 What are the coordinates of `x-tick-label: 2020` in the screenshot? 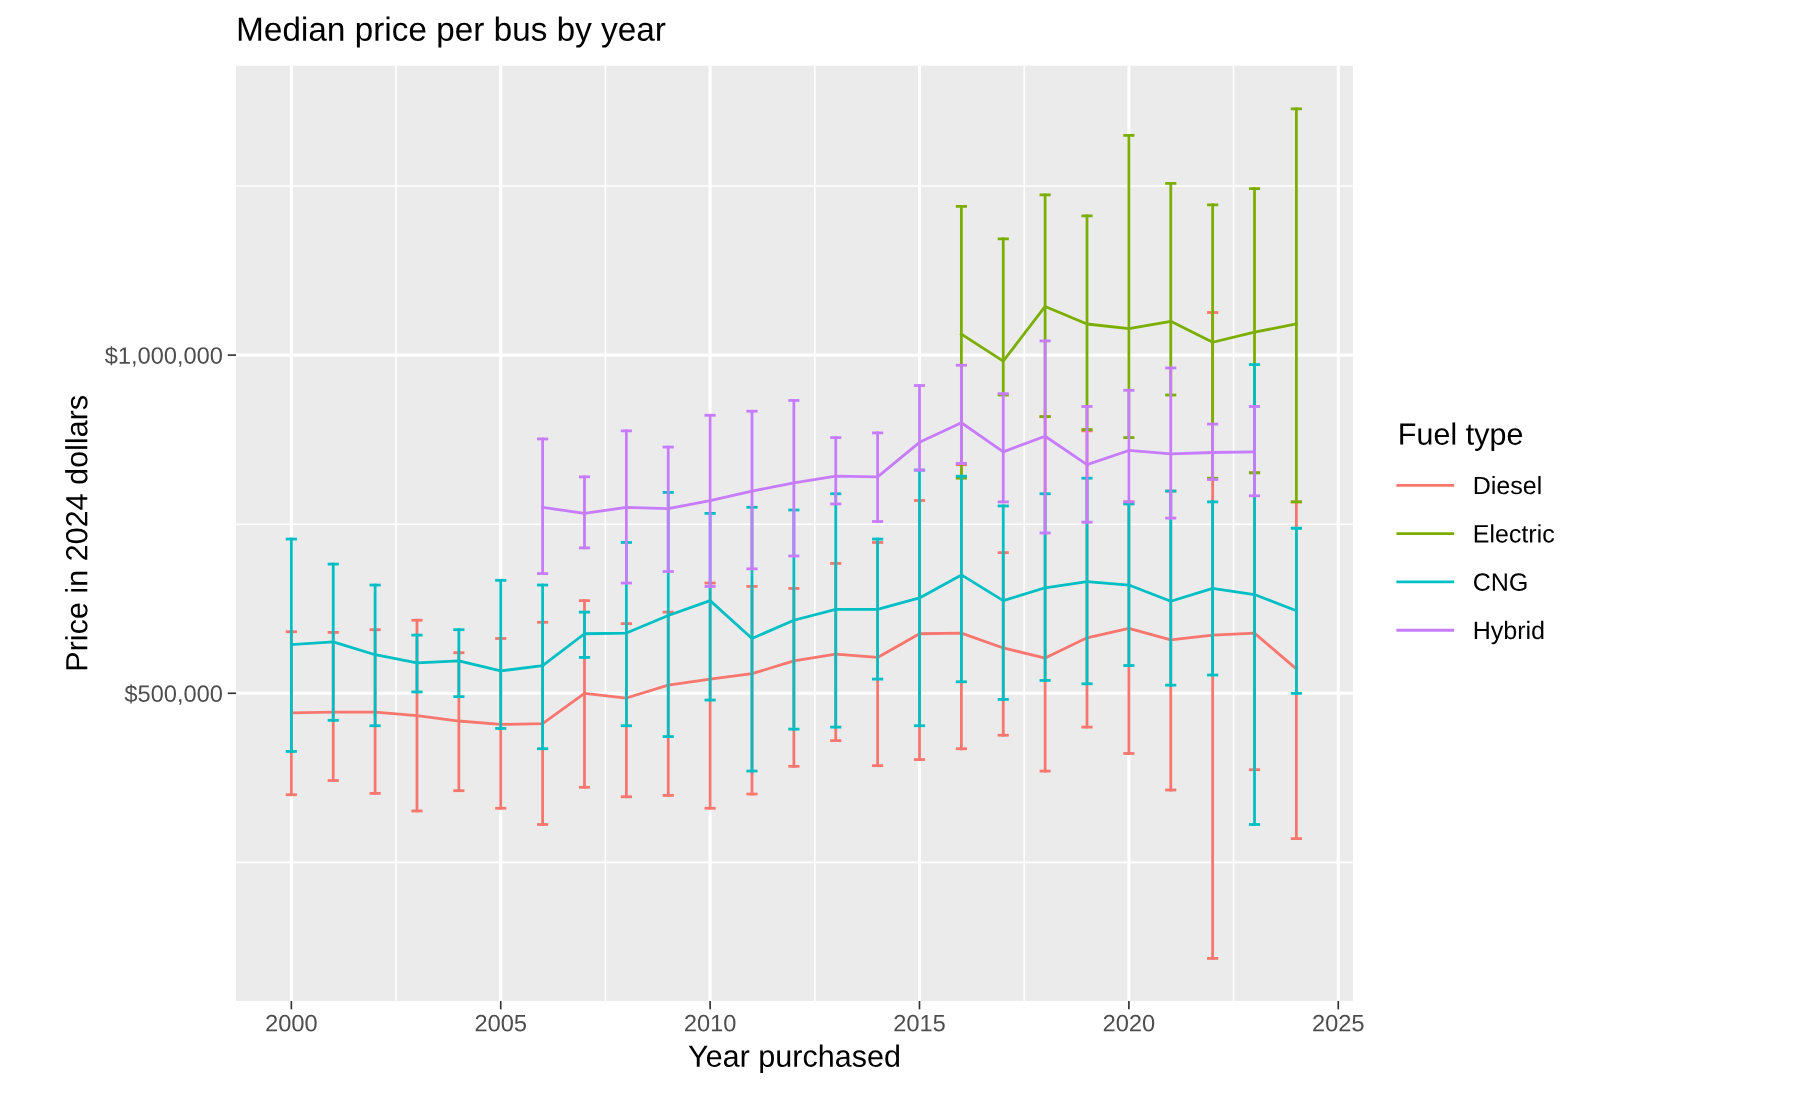 It's located at (1129, 1023).